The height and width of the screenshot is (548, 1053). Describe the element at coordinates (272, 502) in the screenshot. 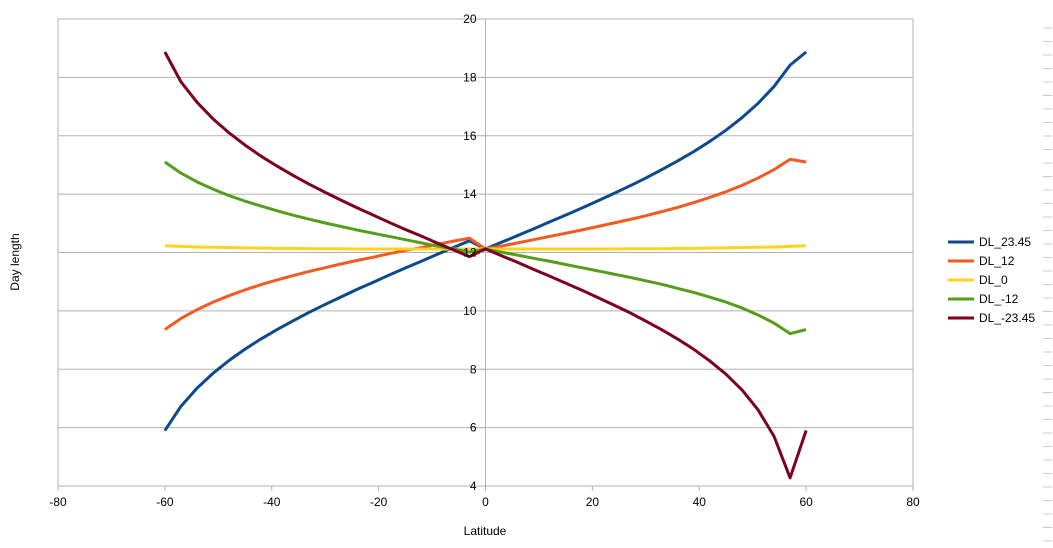

I see `x-tick-label-2: -40` at that location.